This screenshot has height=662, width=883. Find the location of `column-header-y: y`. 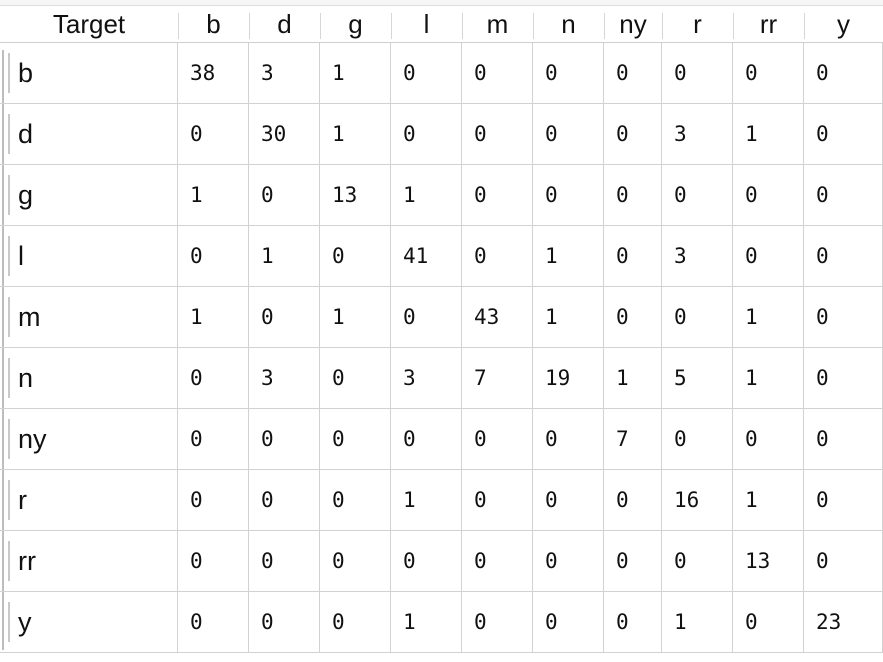

column-header-y: y is located at coordinates (843, 24).